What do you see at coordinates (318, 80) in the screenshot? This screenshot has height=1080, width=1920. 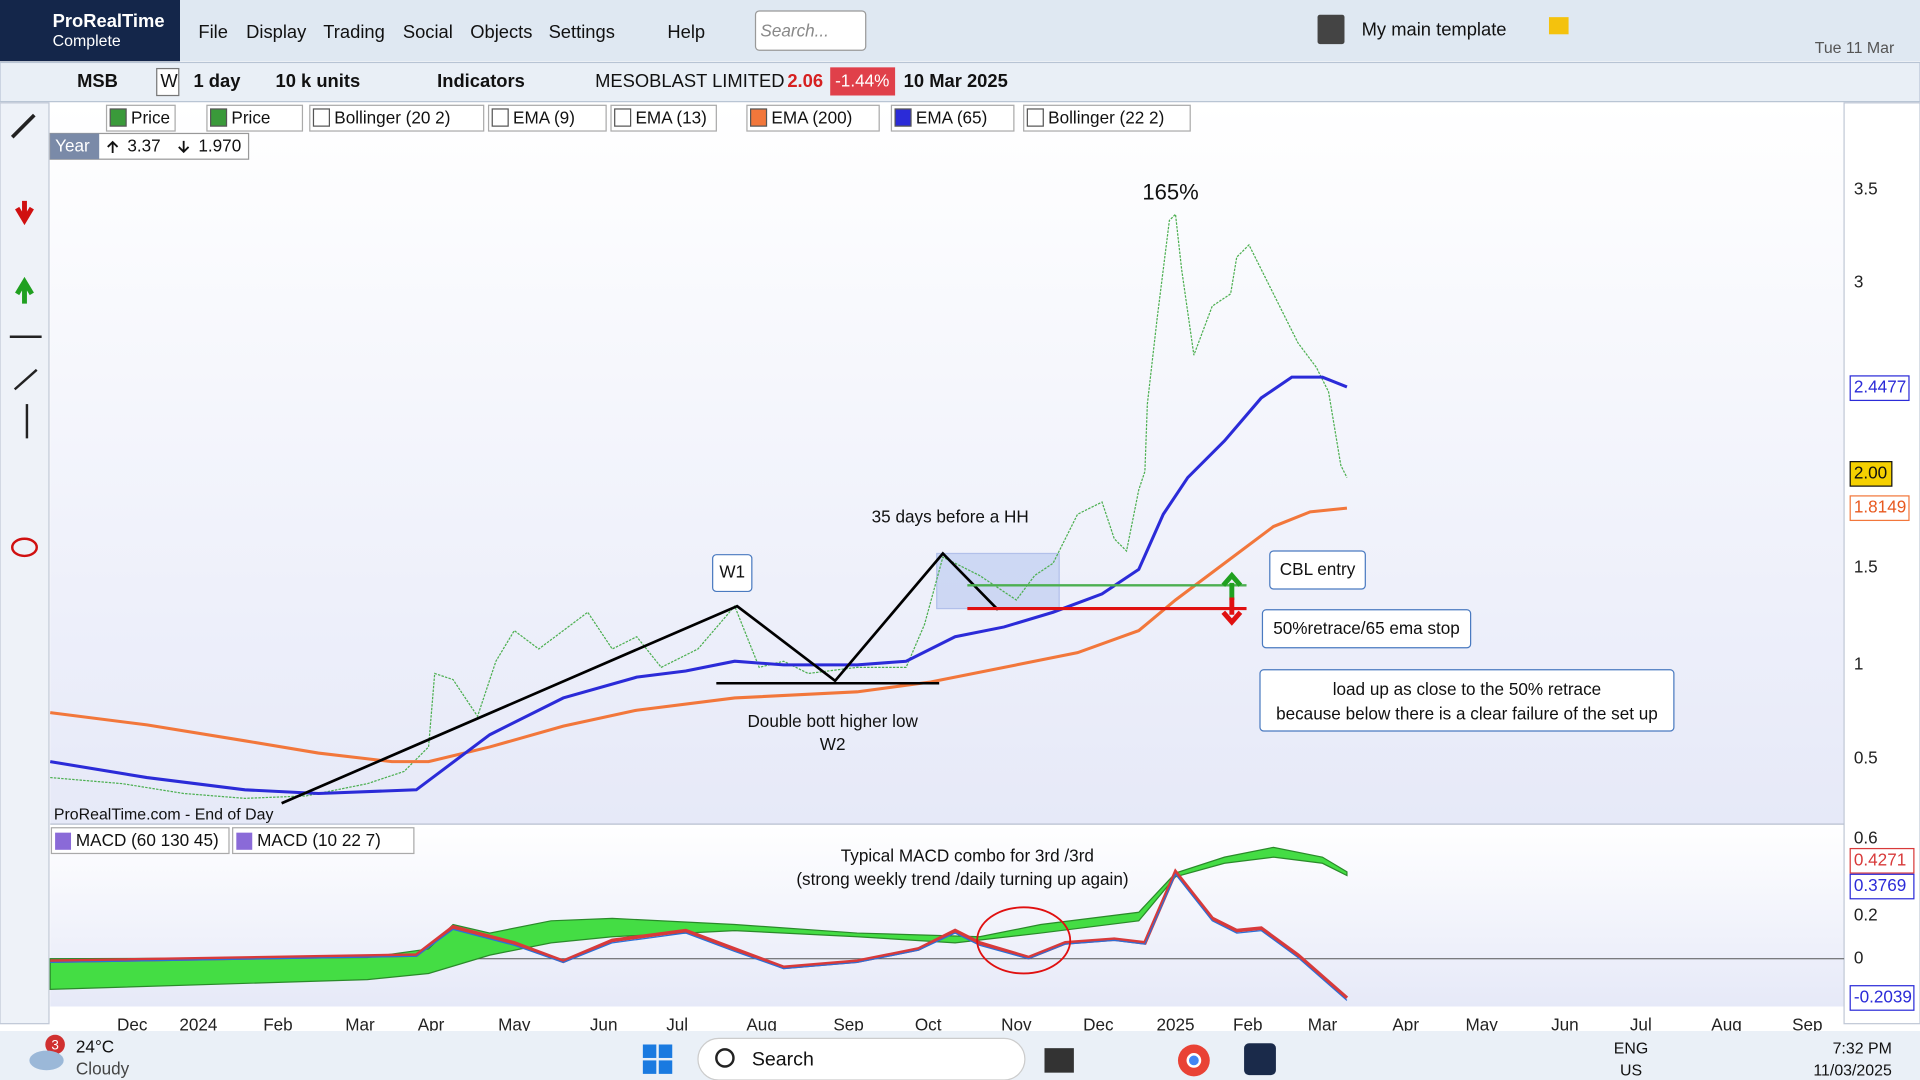 I see `units: 10 k units` at bounding box center [318, 80].